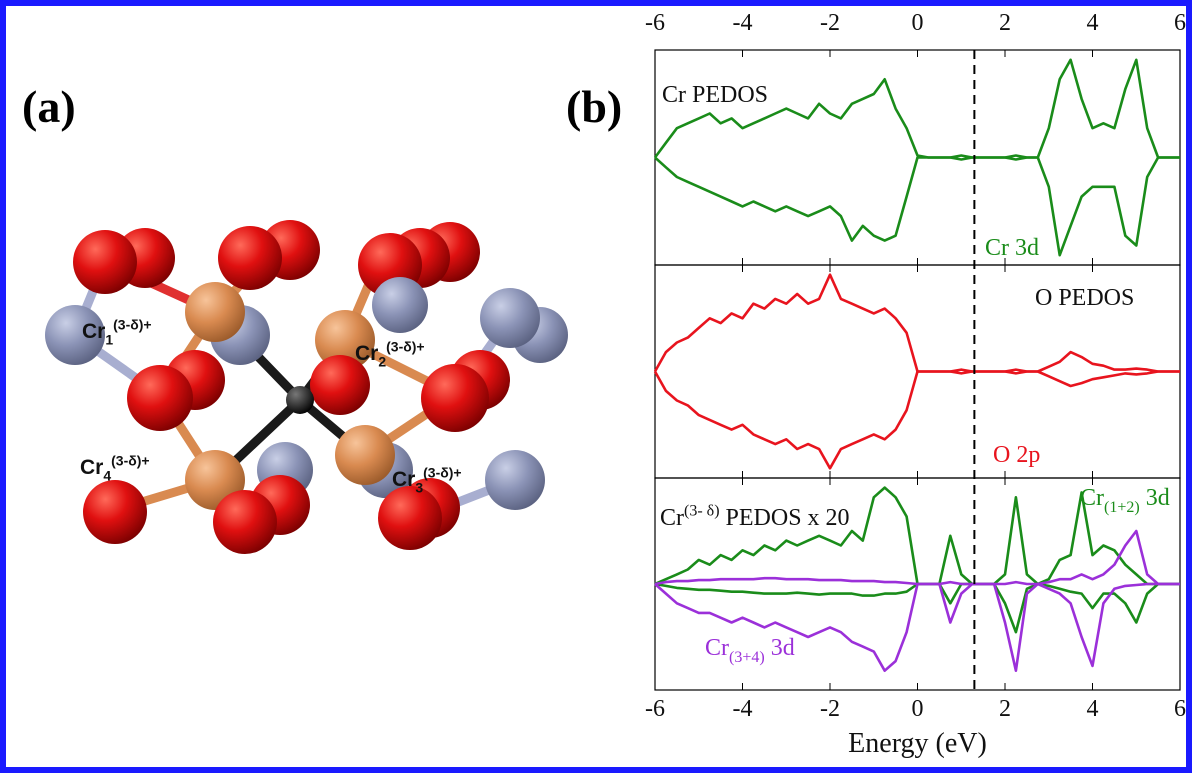 The width and height of the screenshot is (1192, 773). I want to click on text-part: (3+4), so click(747, 657).